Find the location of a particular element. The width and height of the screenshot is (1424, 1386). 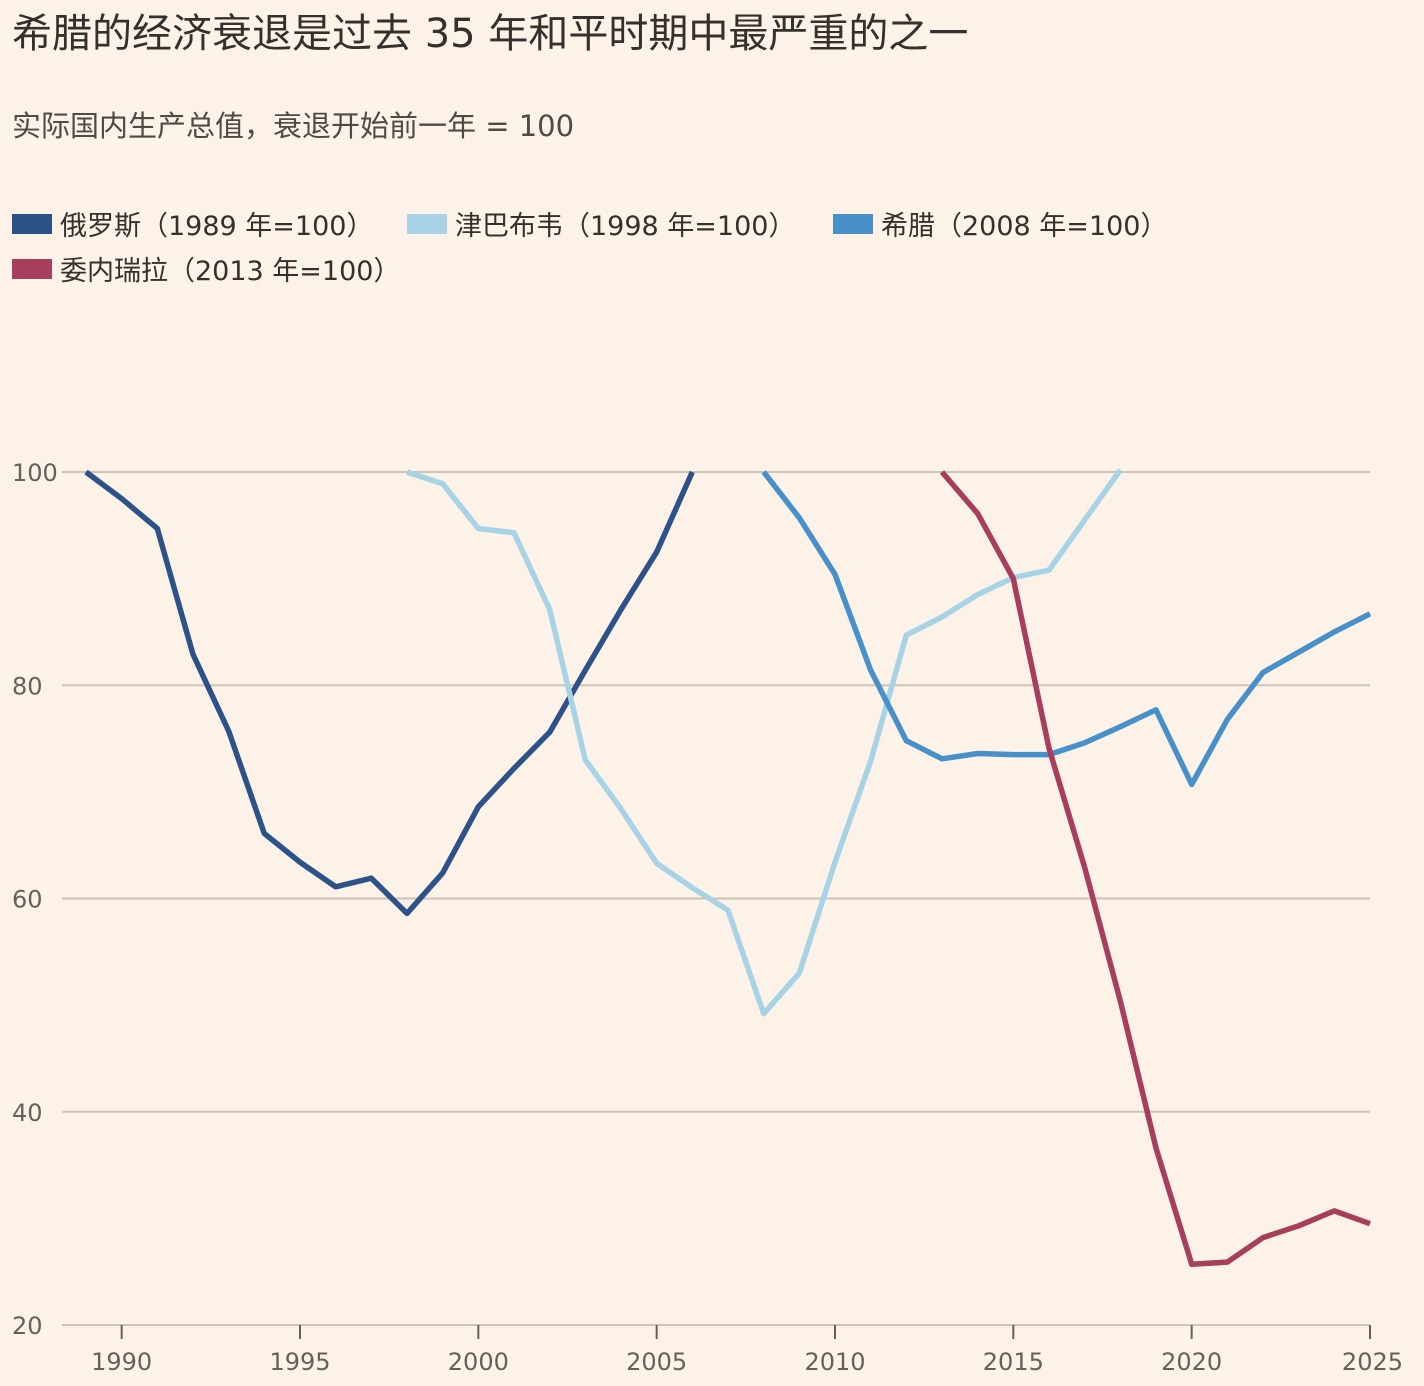

legend-label-venezuela: 委内瑞拉（2013 年=100） is located at coordinates (230, 271).